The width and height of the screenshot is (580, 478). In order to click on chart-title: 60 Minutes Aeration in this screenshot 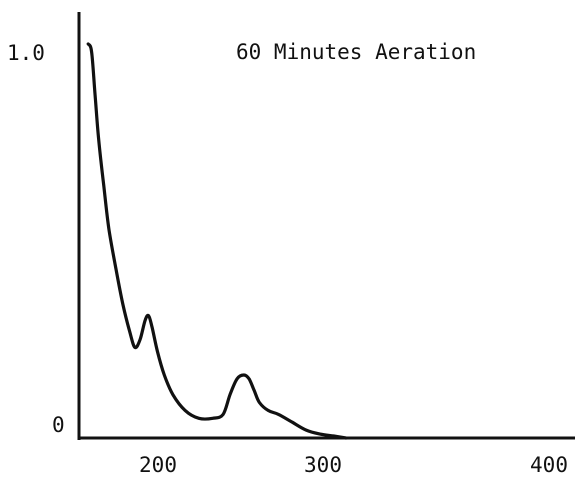, I will do `click(356, 52)`.